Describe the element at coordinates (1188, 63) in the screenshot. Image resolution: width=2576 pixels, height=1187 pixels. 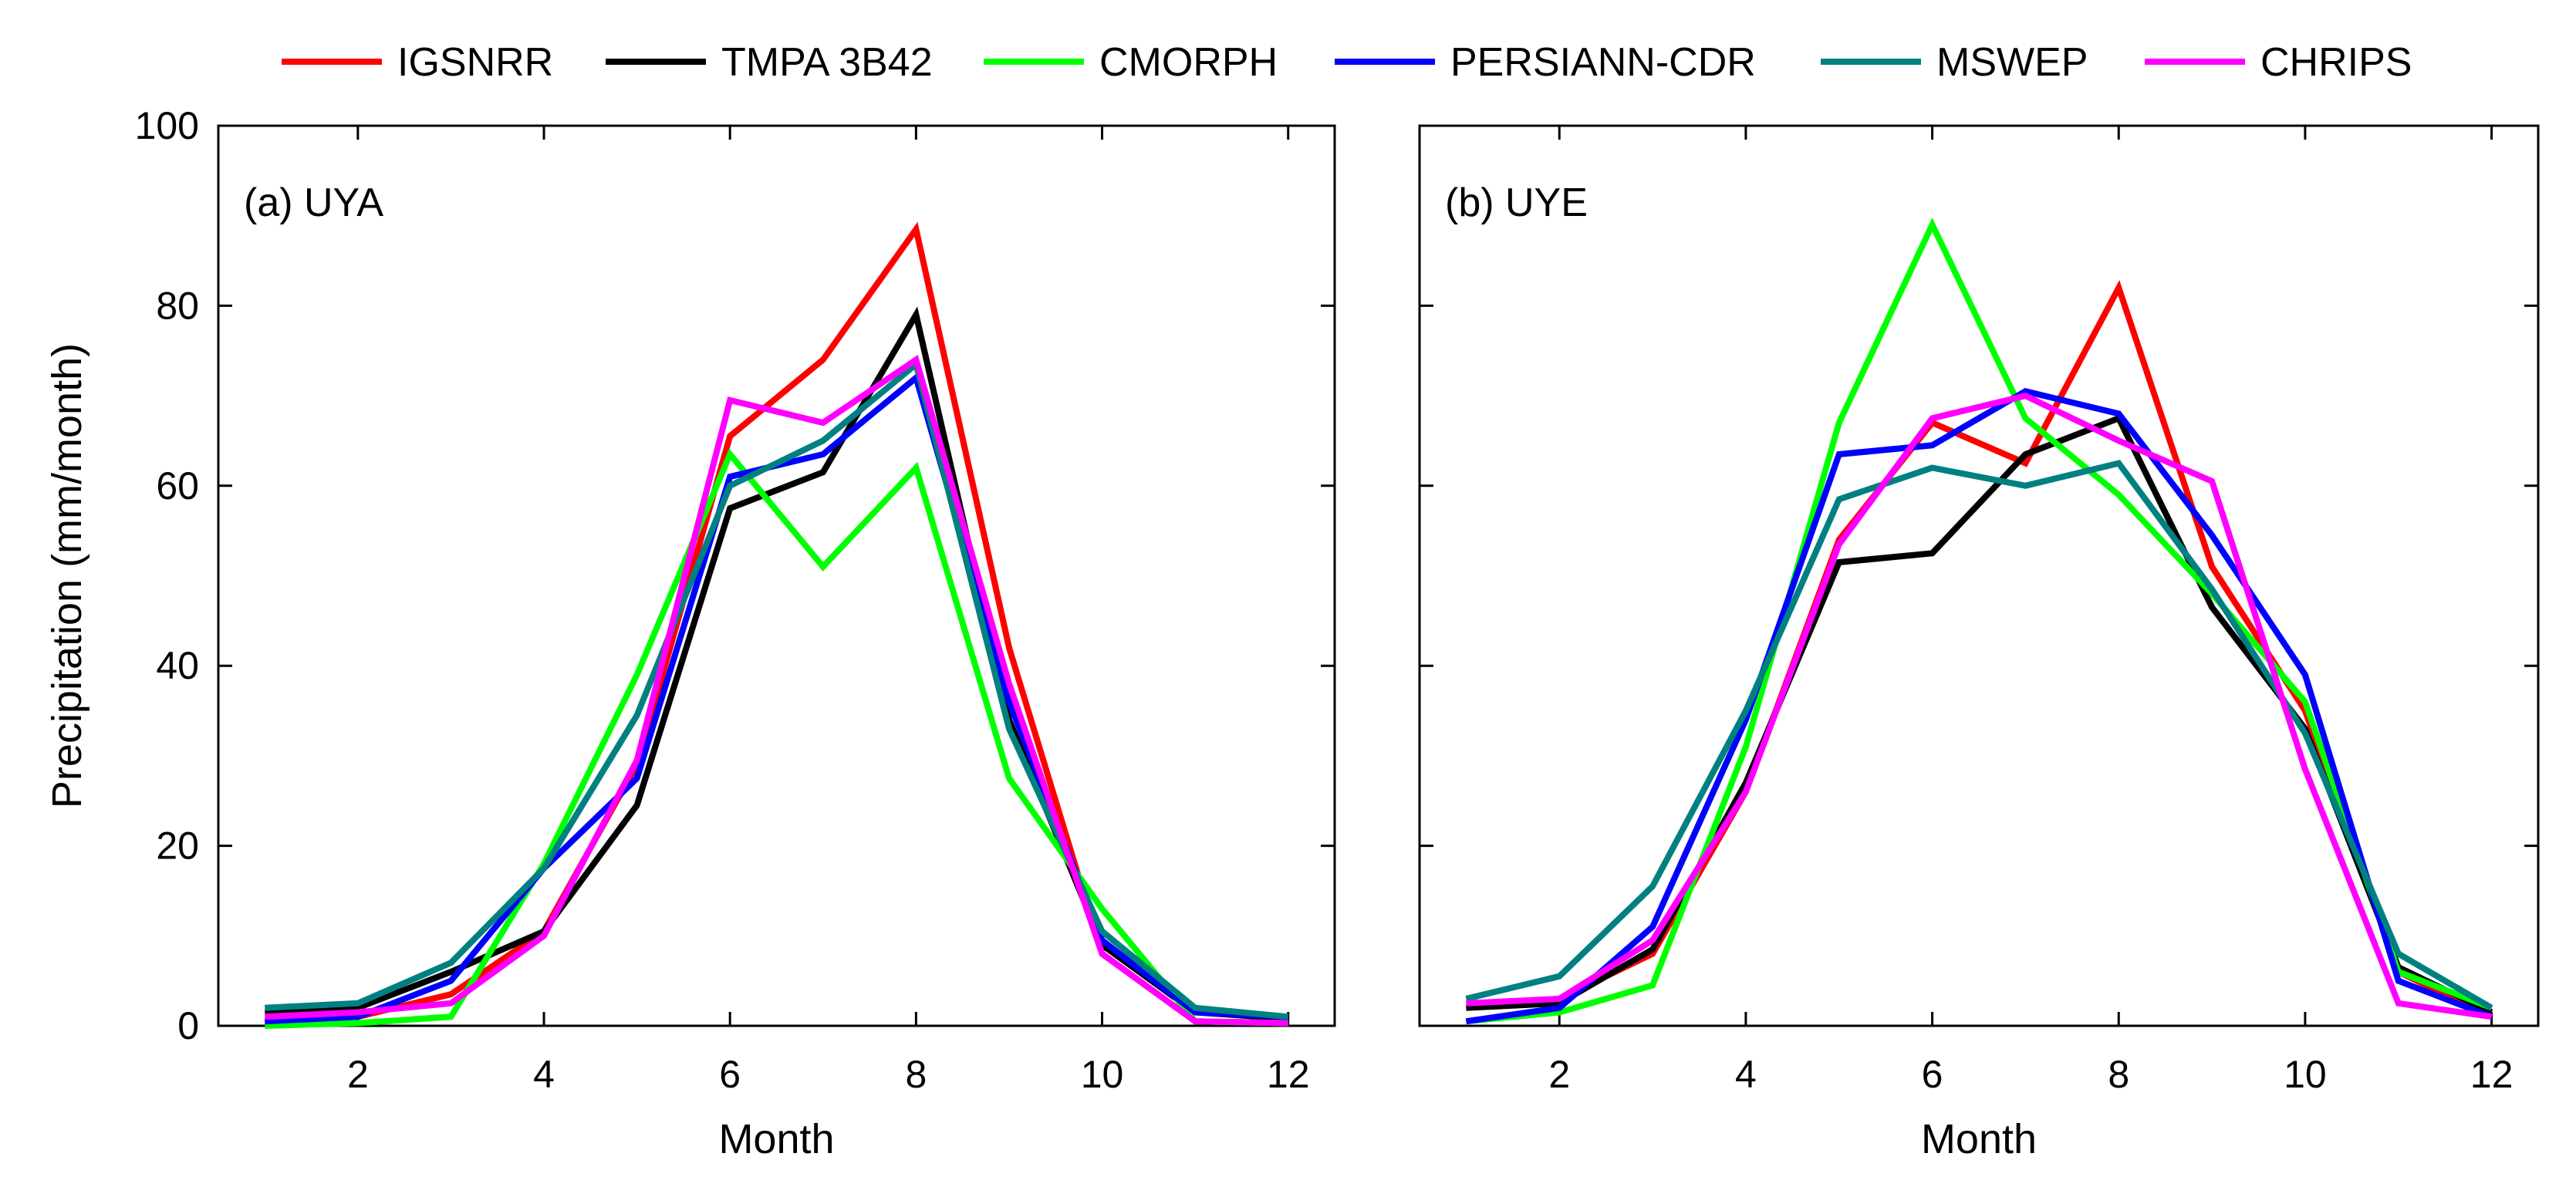
I see `legend-label-cmorph: CMORPH` at that location.